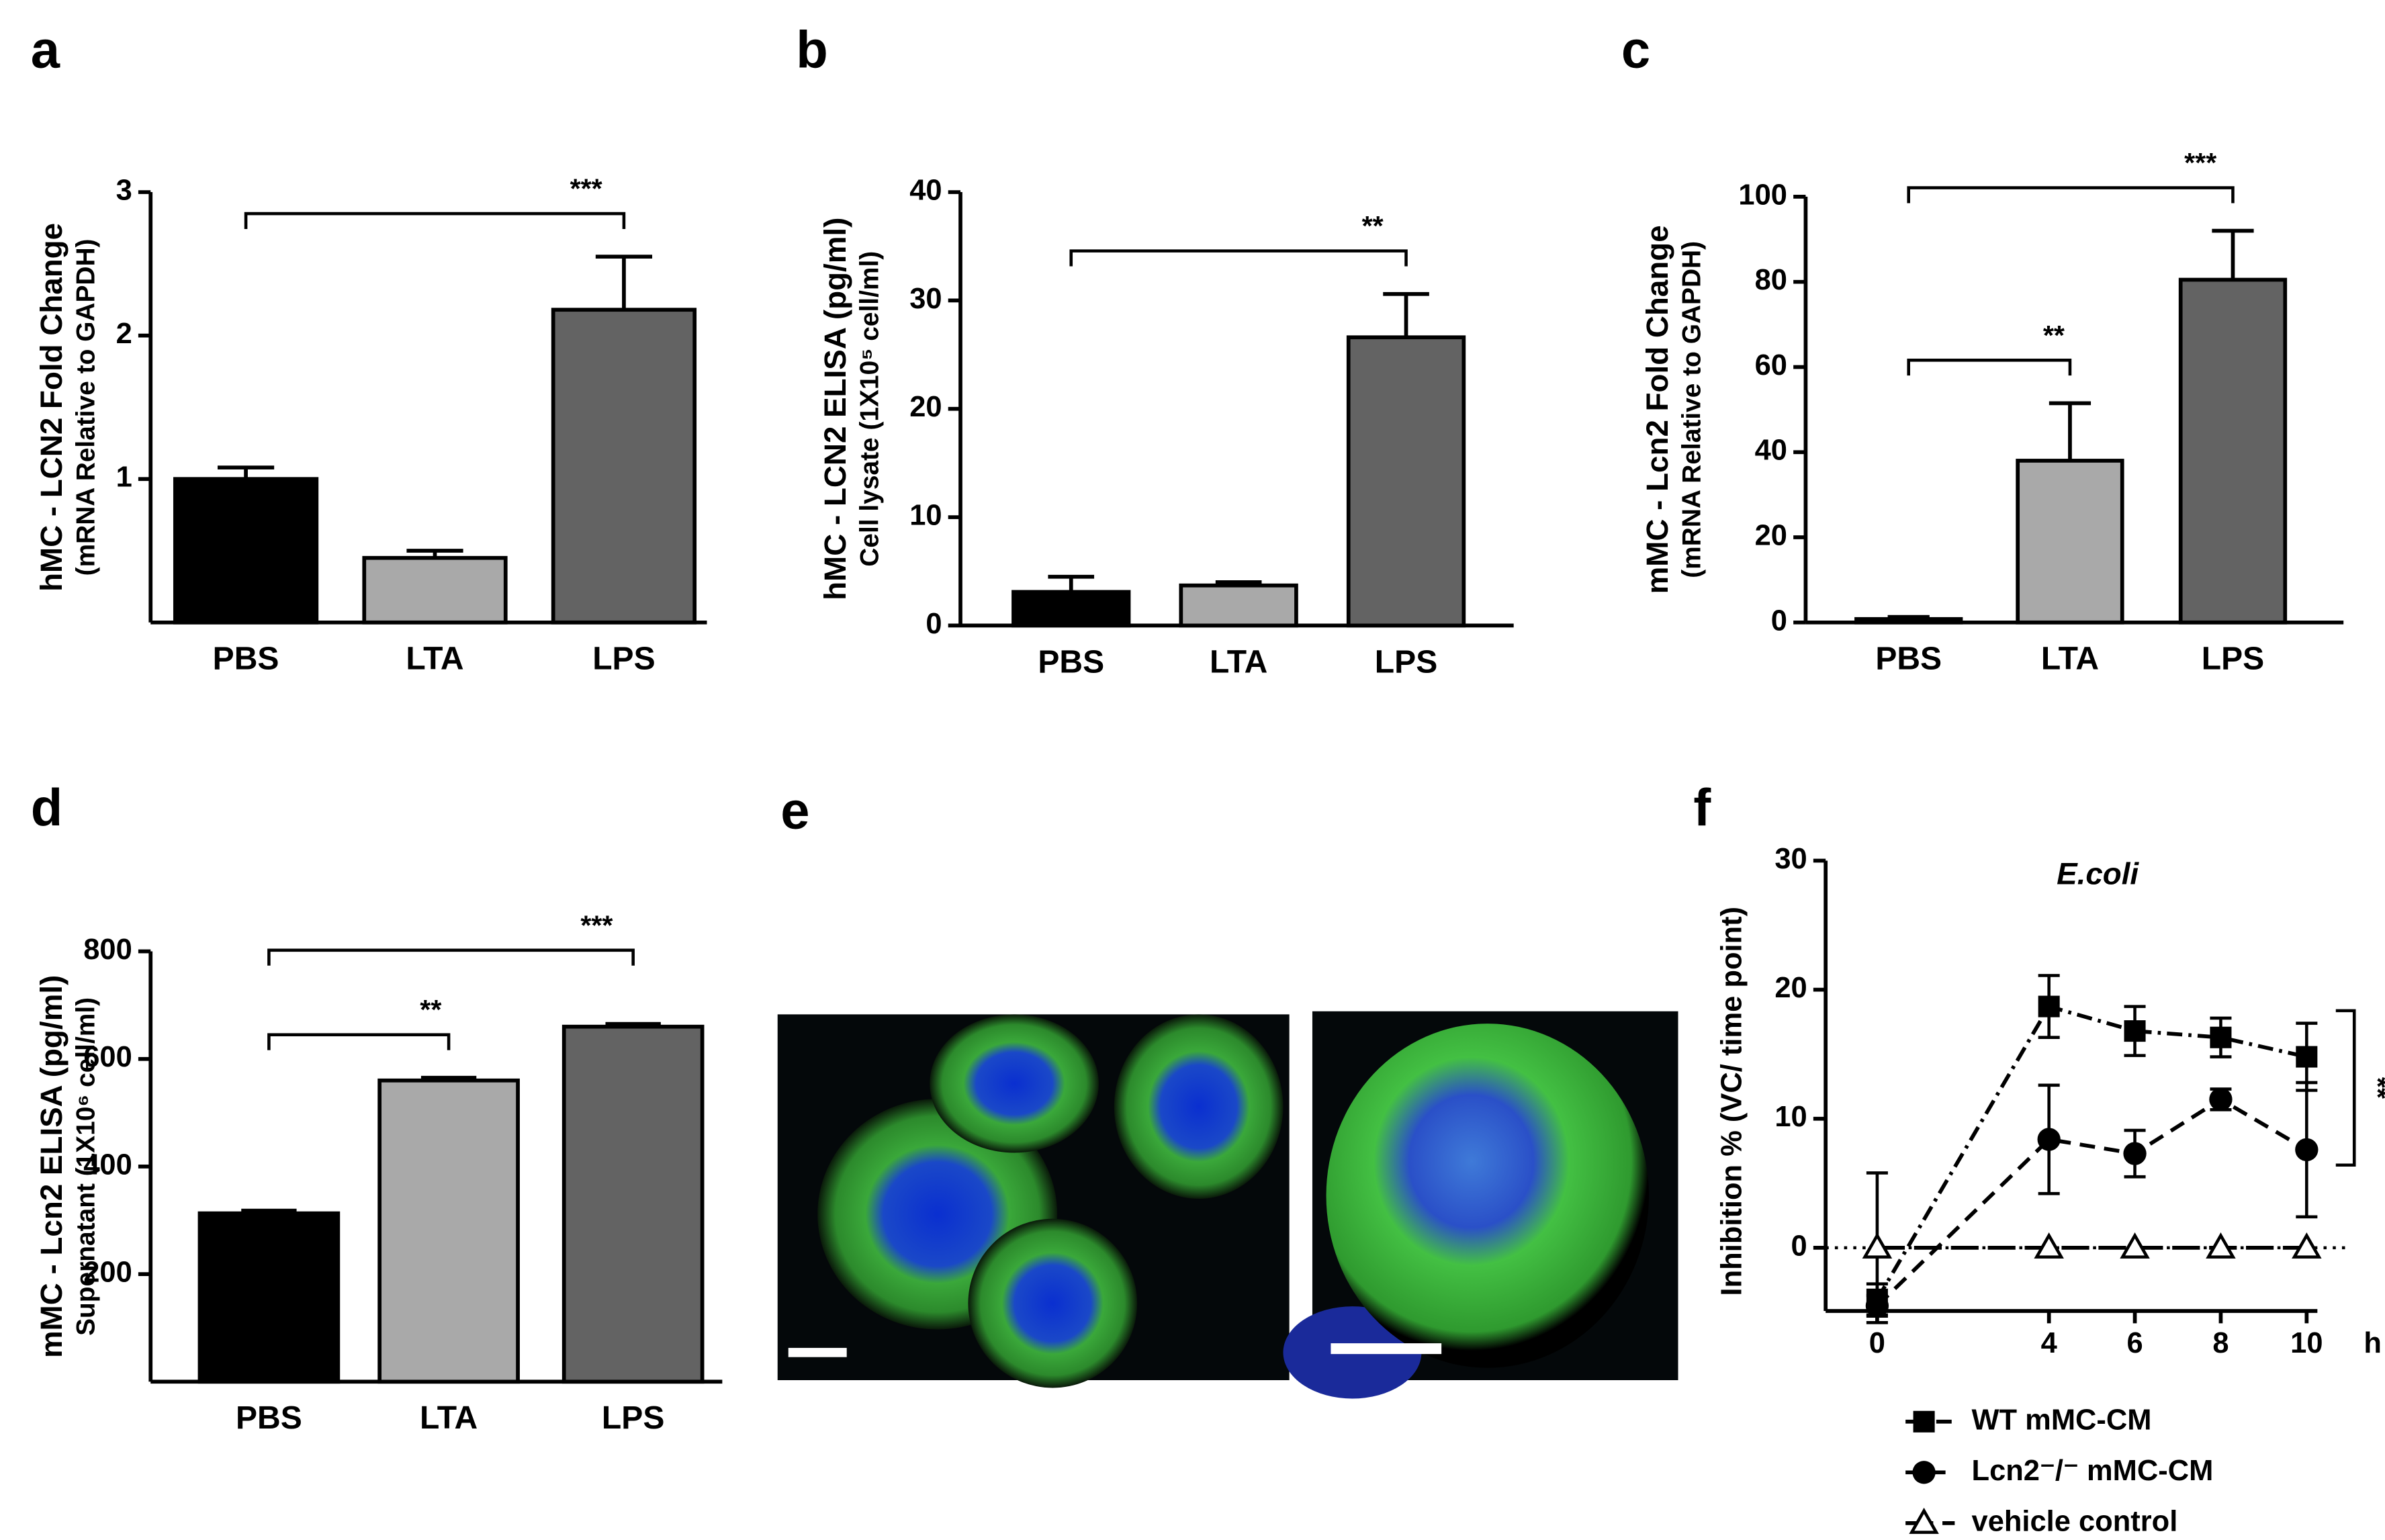 The height and width of the screenshot is (1540, 2385). I want to click on panel-label: d, so click(47, 808).